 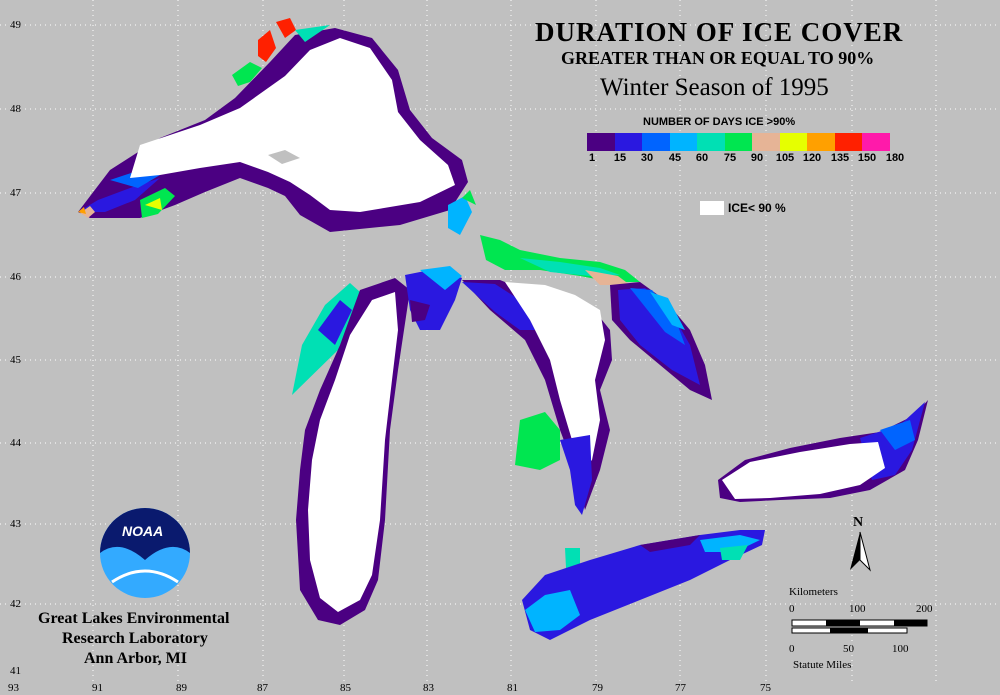 What do you see at coordinates (390, 688) in the screenshot?
I see `longitude-labels: 93 91 89 87 85 83 81 79 77 75` at bounding box center [390, 688].